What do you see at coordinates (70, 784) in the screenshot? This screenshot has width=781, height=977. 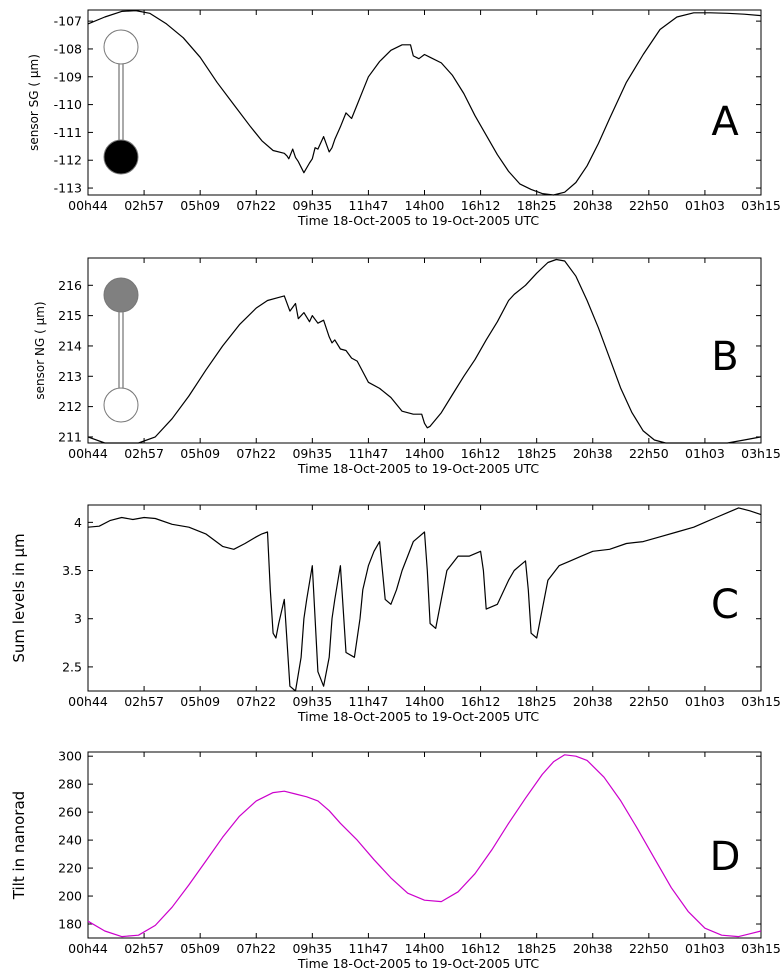 I see `y-tick-label: 280` at bounding box center [70, 784].